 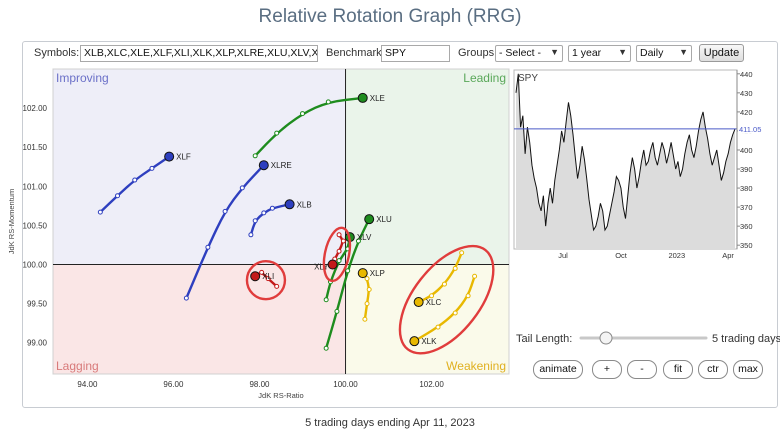 I want to click on tail-length-slider-handle, so click(x=606, y=338).